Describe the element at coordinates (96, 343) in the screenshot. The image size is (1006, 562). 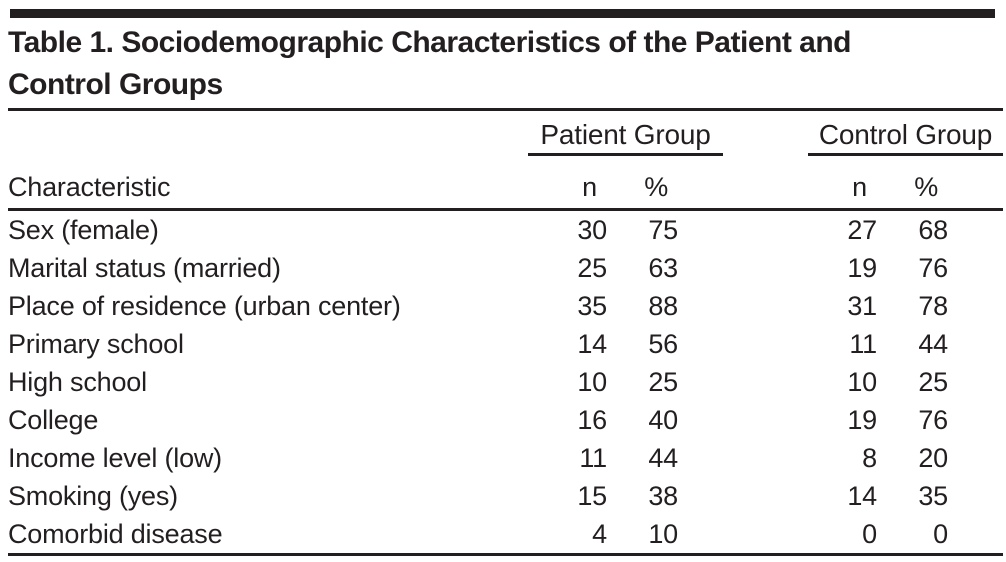
I see `row-label: Primary school` at that location.